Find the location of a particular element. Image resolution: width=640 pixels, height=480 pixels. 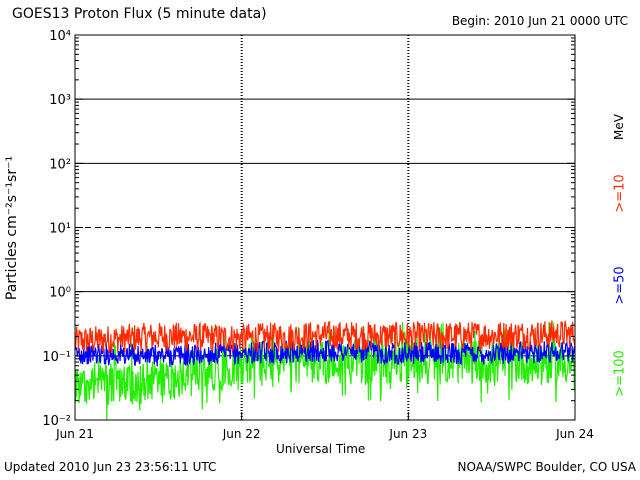

legend-unit-mev: MeV is located at coordinates (619, 127).